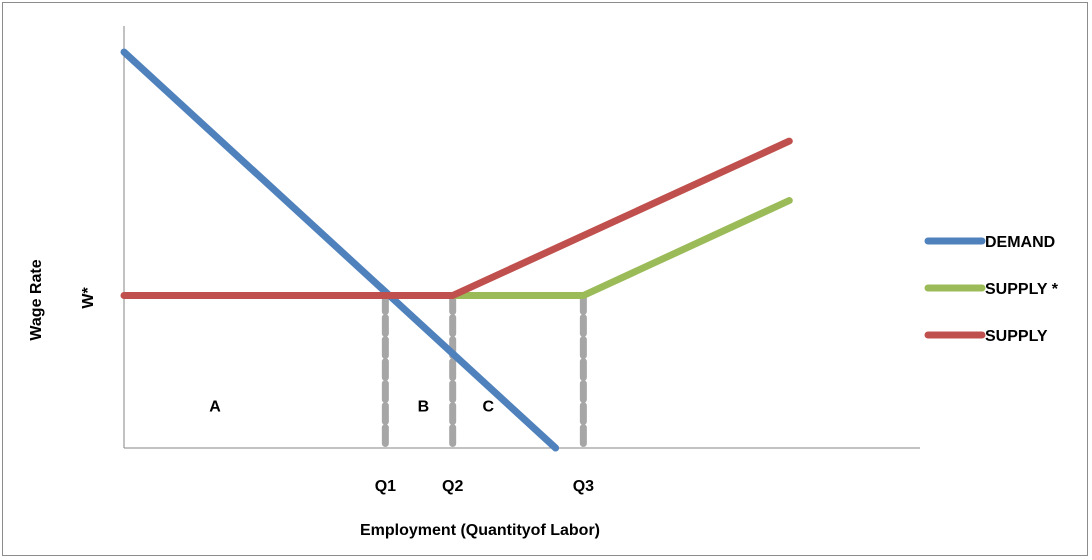  What do you see at coordinates (385, 486) in the screenshot?
I see `x-tick-label-q1: Q1` at bounding box center [385, 486].